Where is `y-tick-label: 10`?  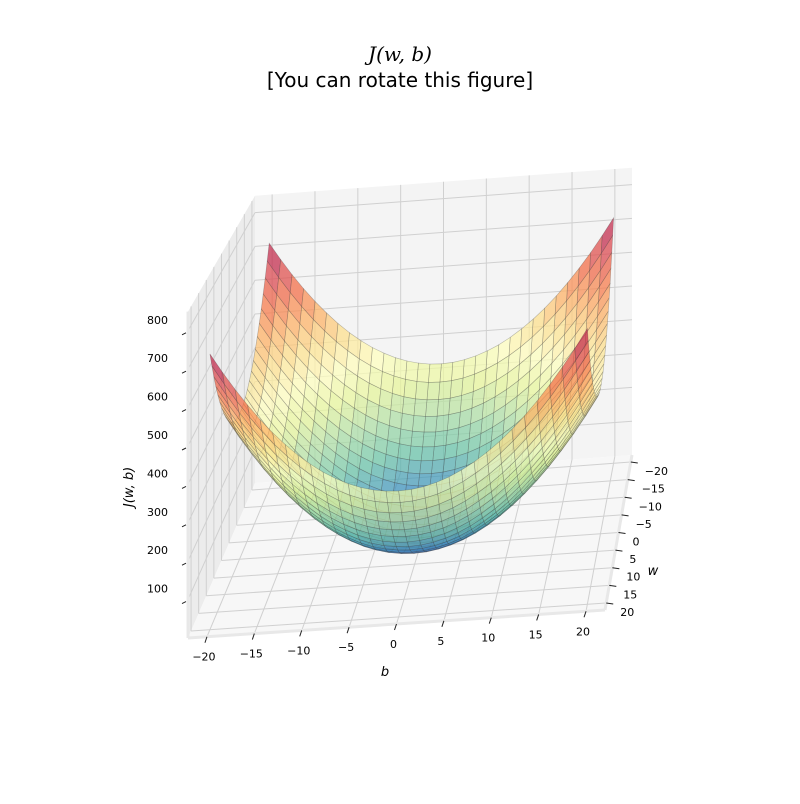
y-tick-label: 10 is located at coordinates (633, 577).